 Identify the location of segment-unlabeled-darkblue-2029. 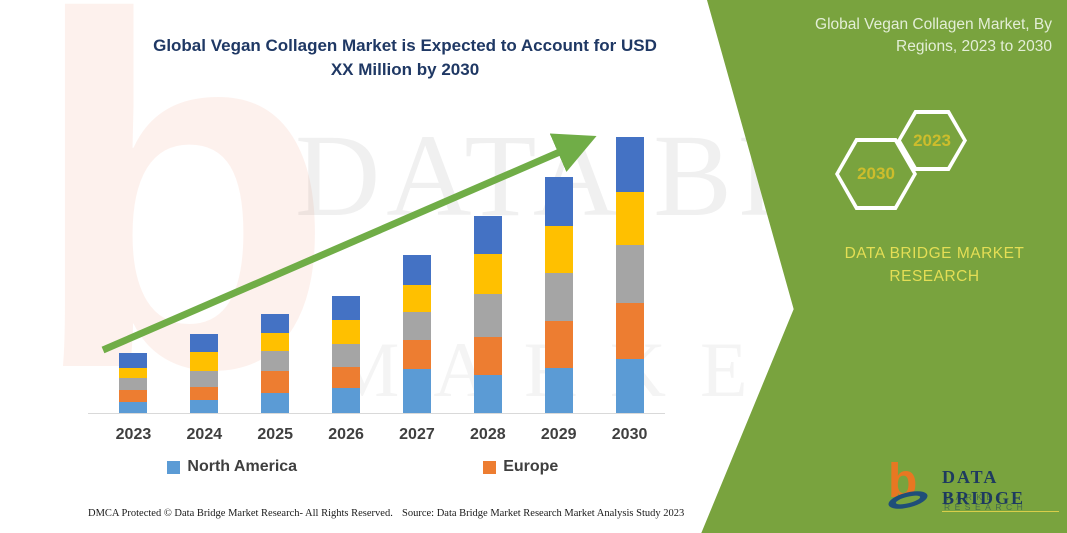
(558, 201).